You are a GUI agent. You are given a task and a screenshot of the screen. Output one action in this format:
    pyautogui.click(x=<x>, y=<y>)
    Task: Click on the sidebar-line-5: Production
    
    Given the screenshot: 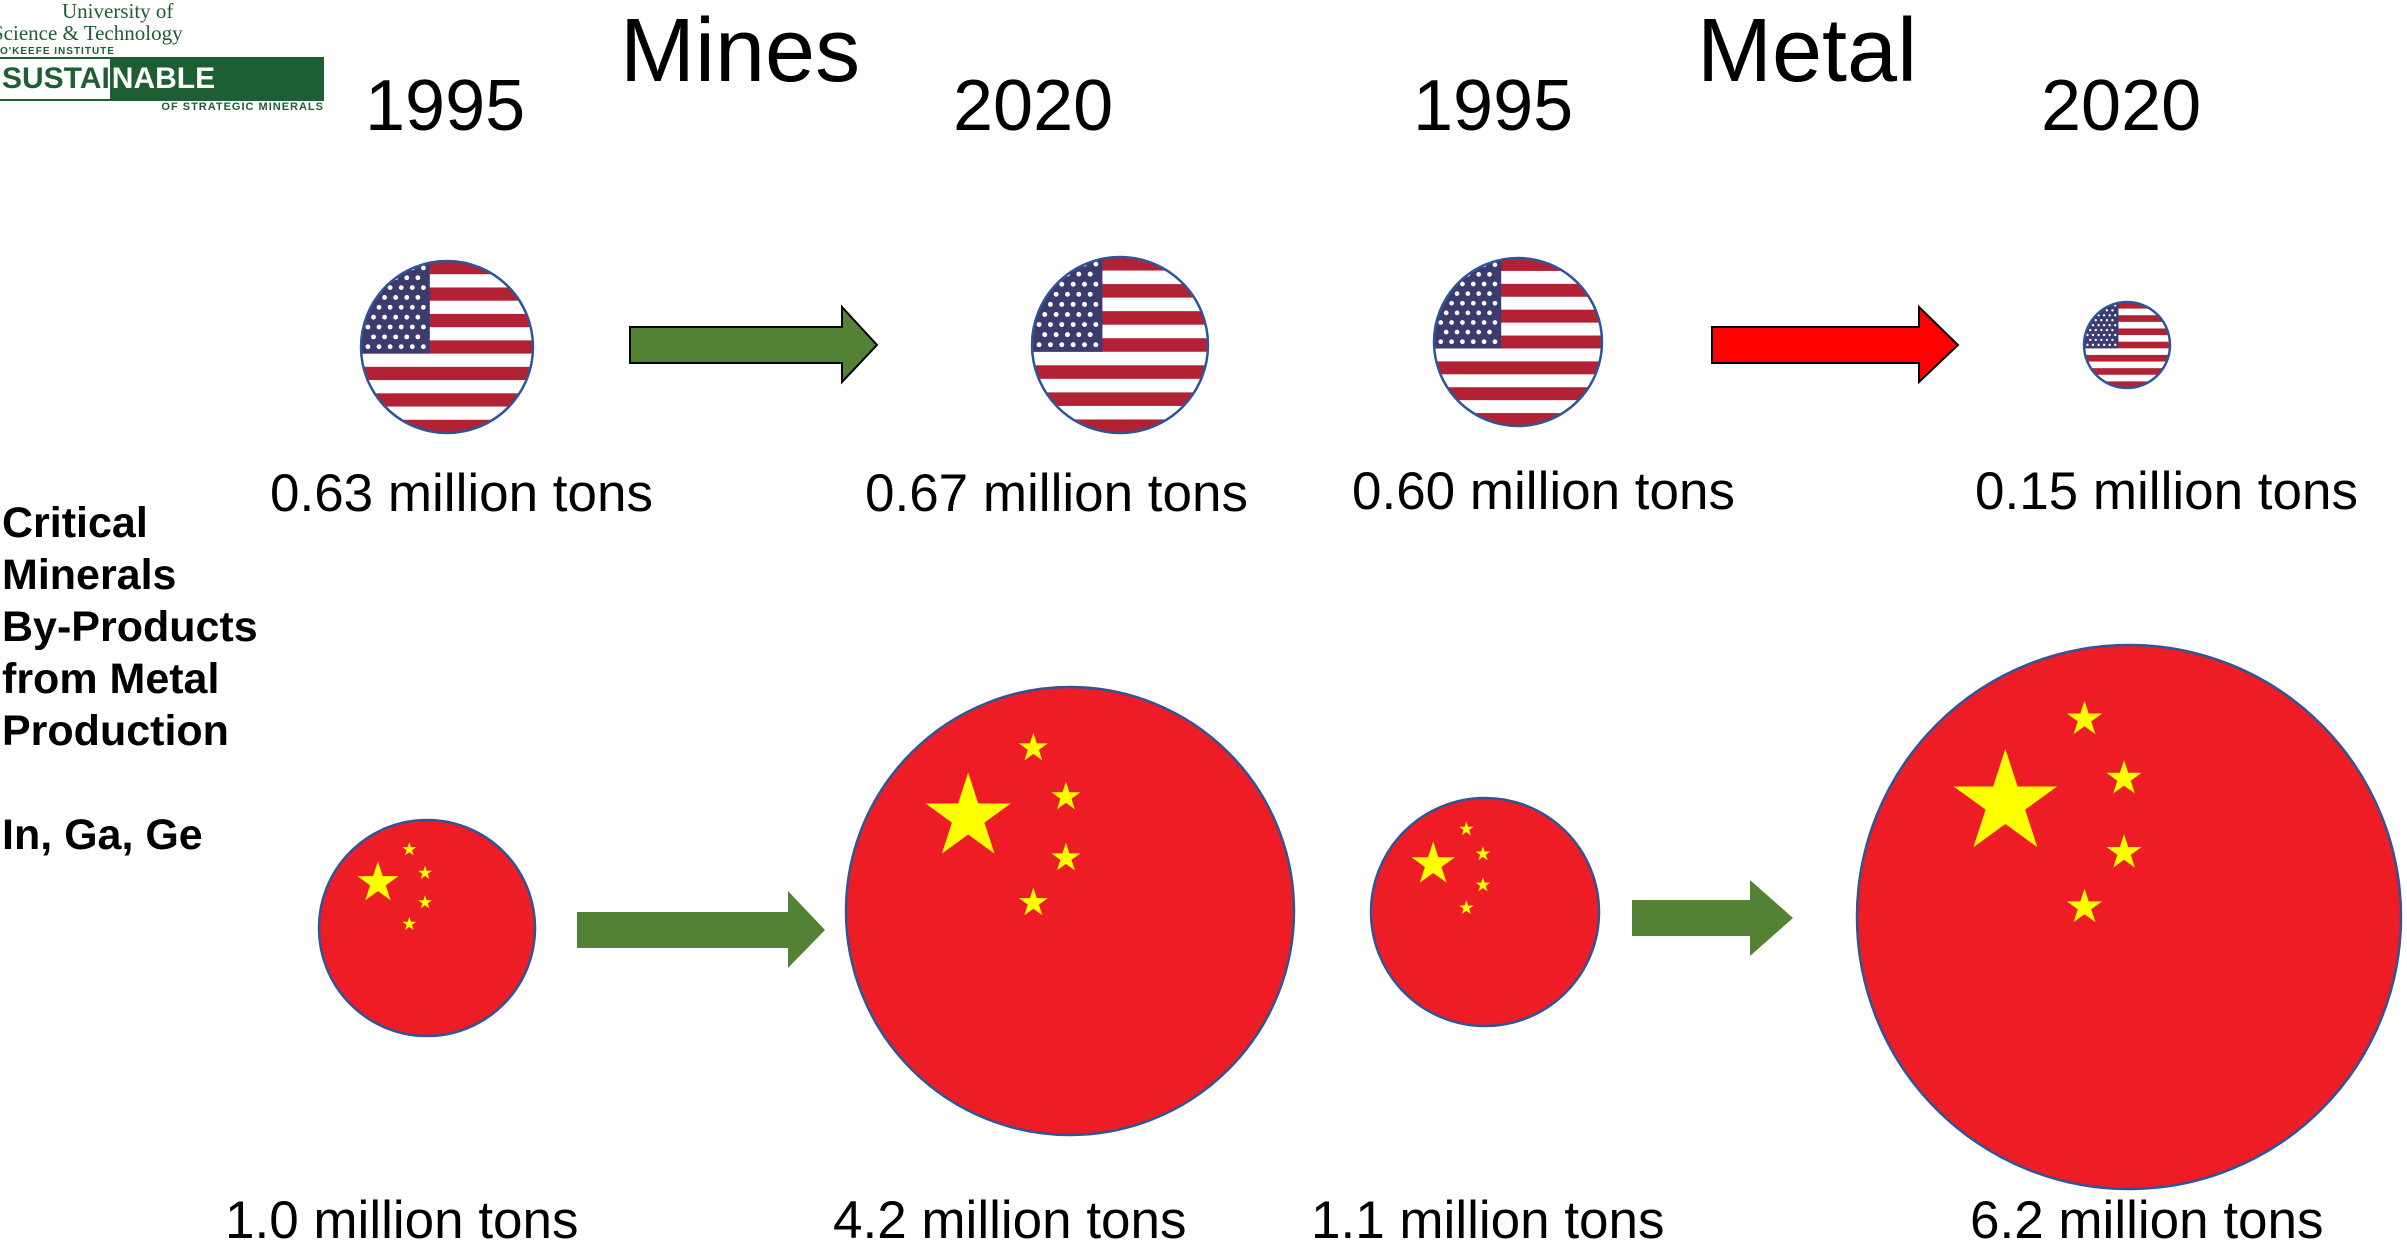 What is the action you would take?
    pyautogui.click(x=115, y=731)
    